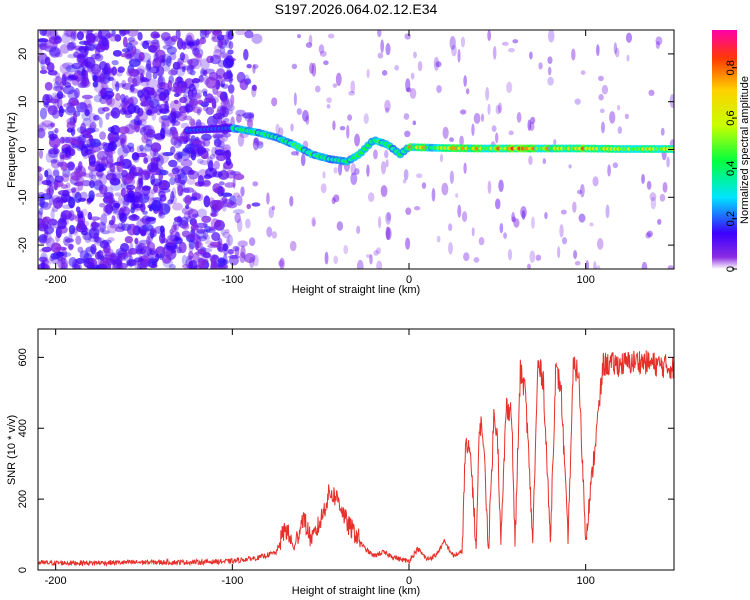  Describe the element at coordinates (356, 290) in the screenshot. I see `spectrogram-xlabel: Height of straight line (km)` at that location.